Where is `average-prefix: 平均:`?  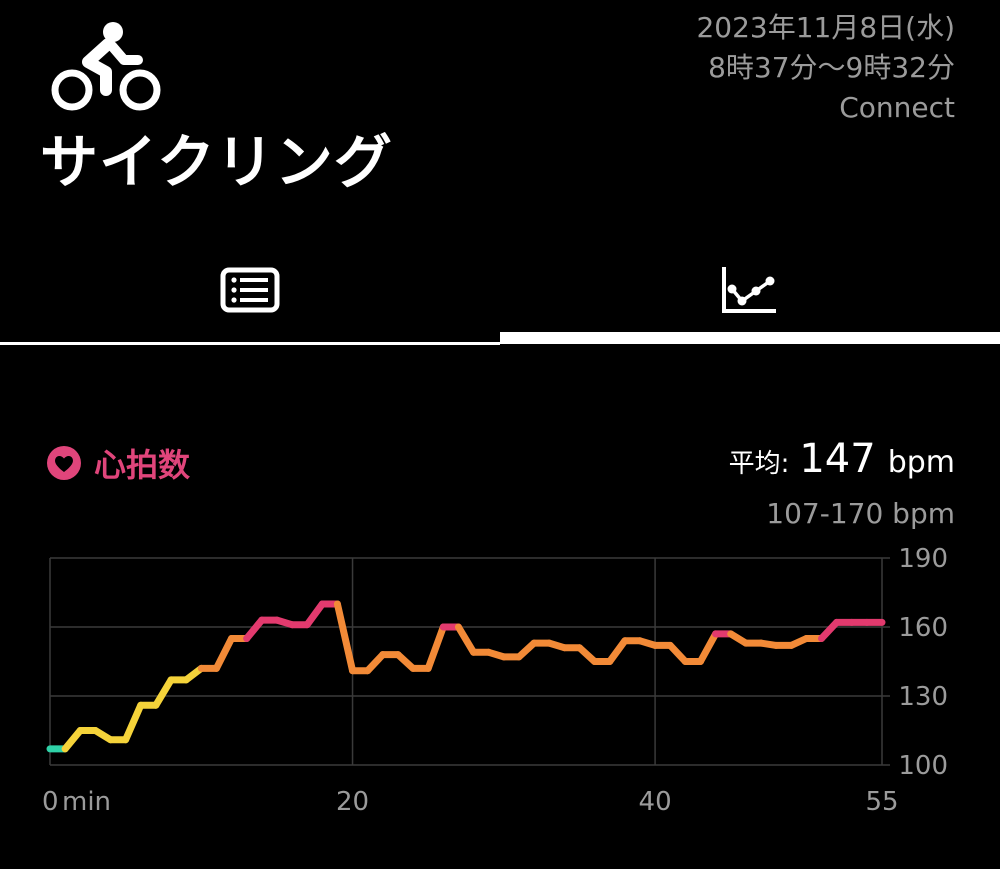
average-prefix: 平均: is located at coordinates (759, 464).